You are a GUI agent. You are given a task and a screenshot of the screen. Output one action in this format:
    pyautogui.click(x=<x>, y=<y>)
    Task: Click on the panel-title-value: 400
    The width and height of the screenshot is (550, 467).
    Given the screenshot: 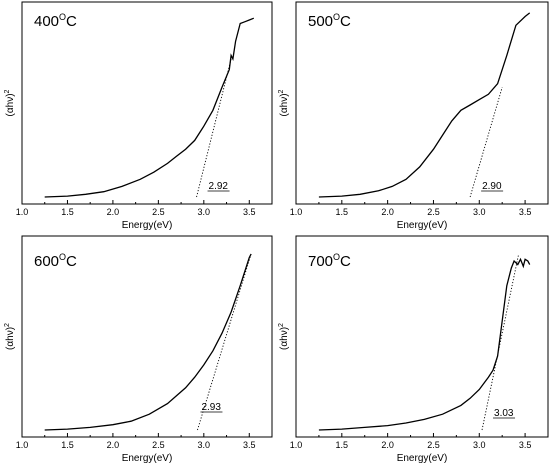 What is the action you would take?
    pyautogui.click(x=46, y=21)
    